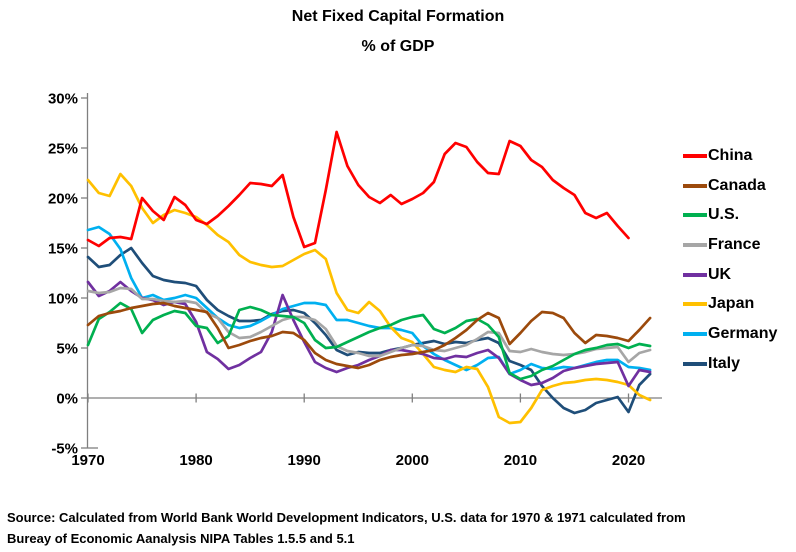 Image resolution: width=796 pixels, height=552 pixels. What do you see at coordinates (67, 349) in the screenshot?
I see `y-axis-tick-label: 5%` at bounding box center [67, 349].